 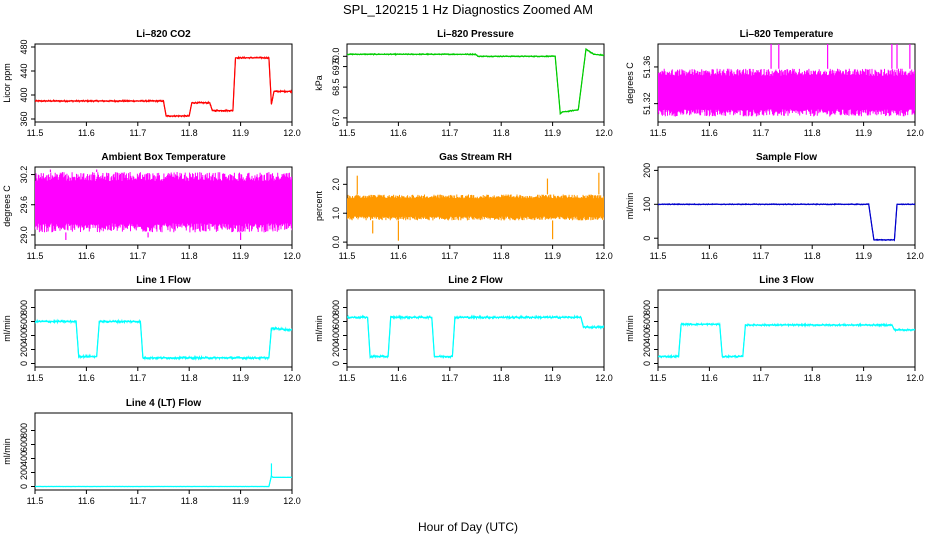 What do you see at coordinates (24, 175) in the screenshot?
I see `y-tick-label: 30.2` at bounding box center [24, 175].